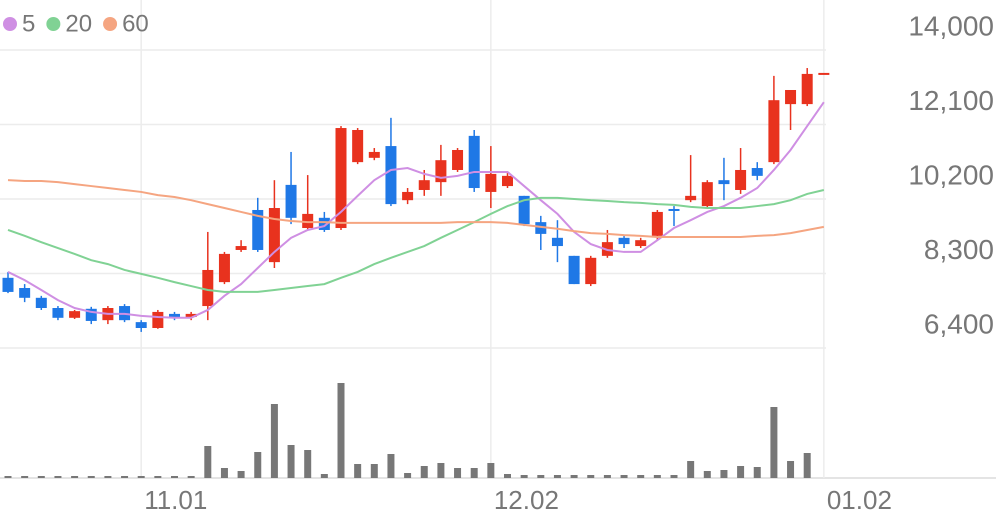 This screenshot has width=996, height=522. Describe the element at coordinates (526, 500) in the screenshot. I see `x-tick-label: 12.02` at that location.